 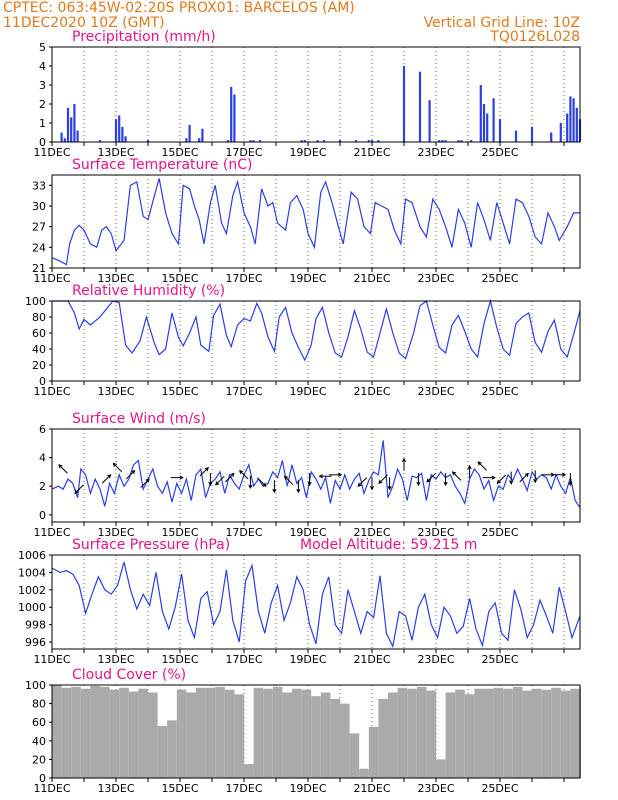 What do you see at coordinates (42, 458) in the screenshot?
I see `wind-ytick-label: 4` at bounding box center [42, 458].